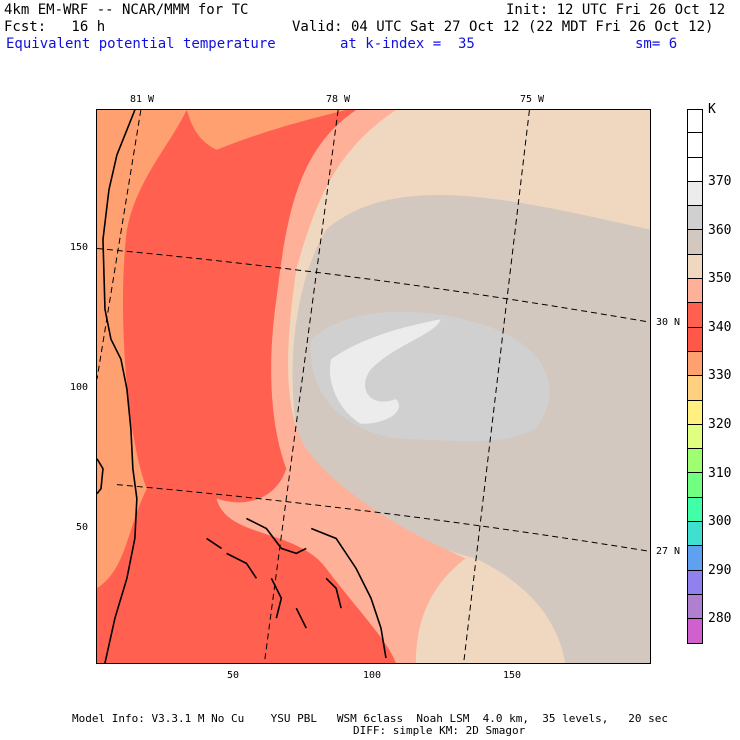 The width and height of the screenshot is (740, 740). I want to click on colorbar, so click(695, 376).